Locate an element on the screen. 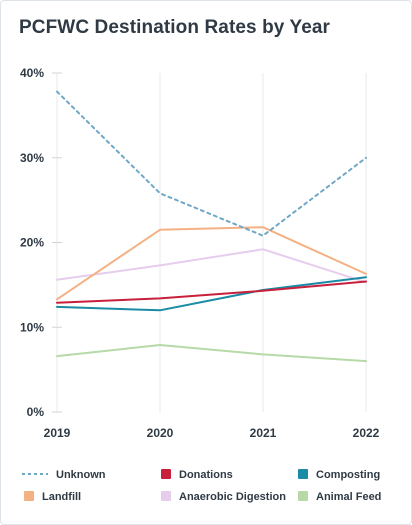 This screenshot has height=525, width=412. x-tick-label: 2022 is located at coordinates (366, 433).